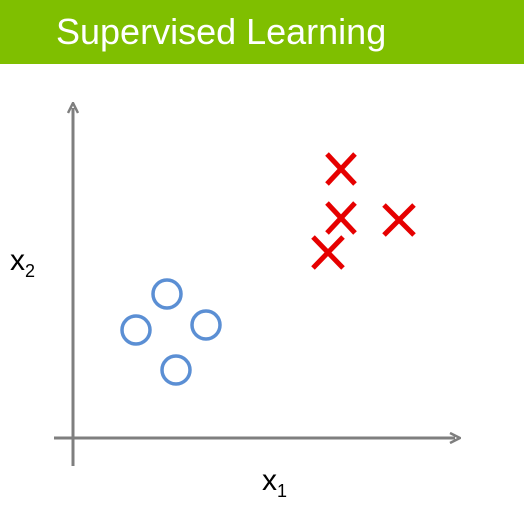  What do you see at coordinates (363, 211) in the screenshot?
I see `cross-class-points` at bounding box center [363, 211].